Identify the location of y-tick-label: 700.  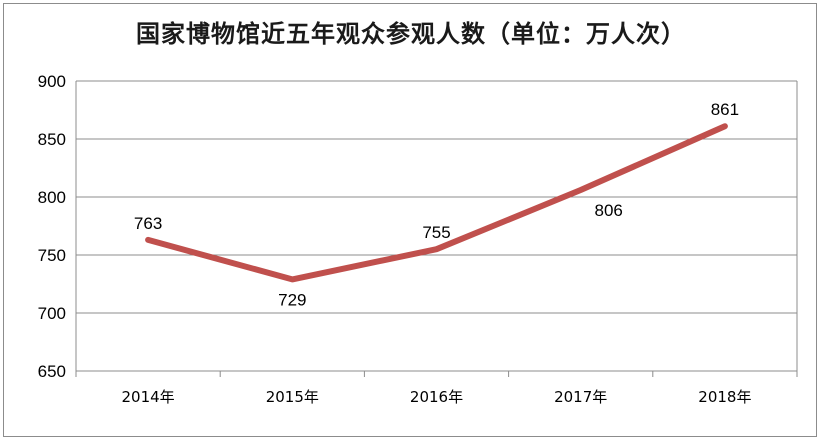
(52, 313).